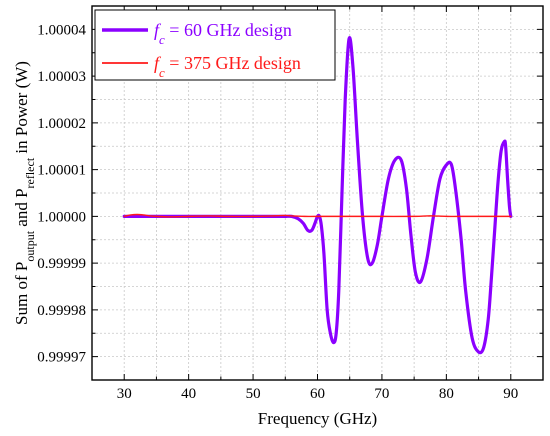 Image resolution: width=550 pixels, height=436 pixels. I want to click on y-tick-label: 1.00004, so click(61, 30).